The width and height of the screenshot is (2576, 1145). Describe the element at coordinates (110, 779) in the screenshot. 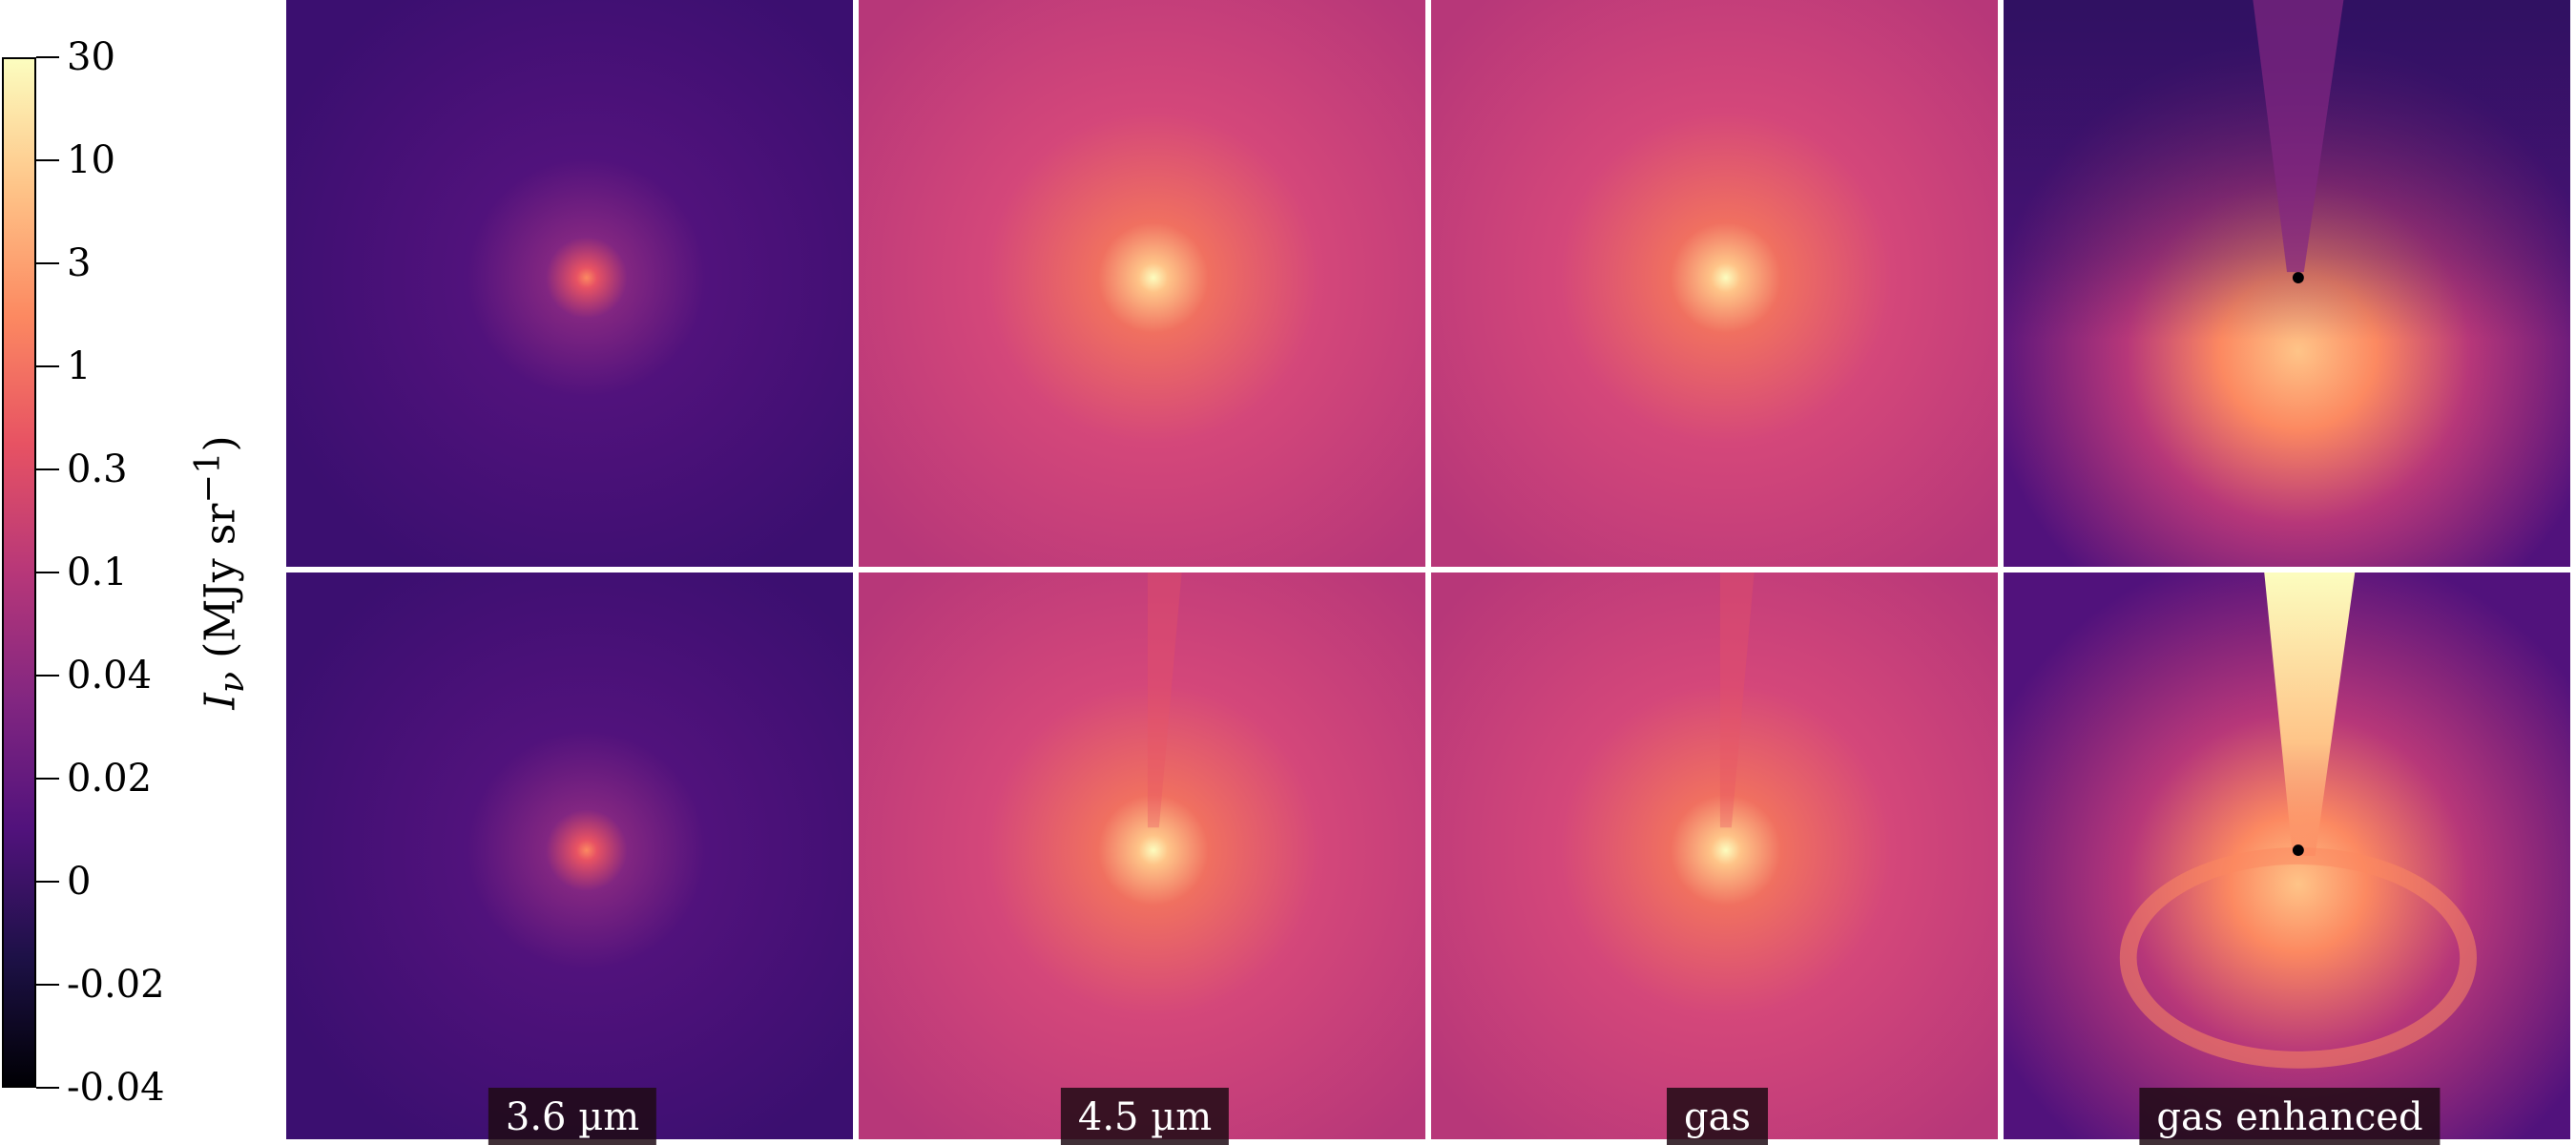

I see `colorbar-tick-label: 0.02` at that location.